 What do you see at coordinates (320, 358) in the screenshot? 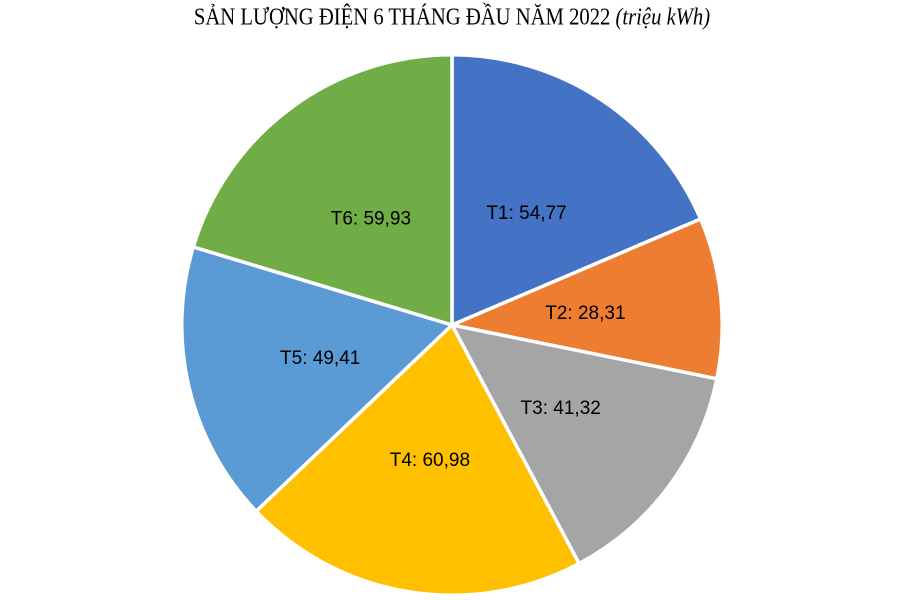
I see `svg-text: T5: 49,41` at bounding box center [320, 358].